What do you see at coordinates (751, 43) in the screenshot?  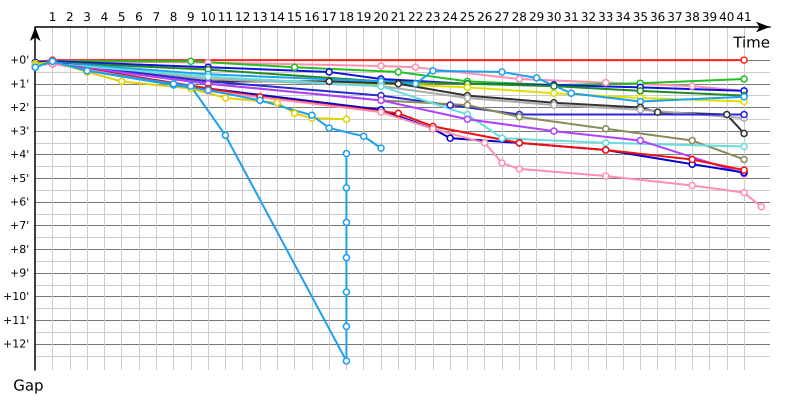 I see `x-axis-title: Time` at bounding box center [751, 43].